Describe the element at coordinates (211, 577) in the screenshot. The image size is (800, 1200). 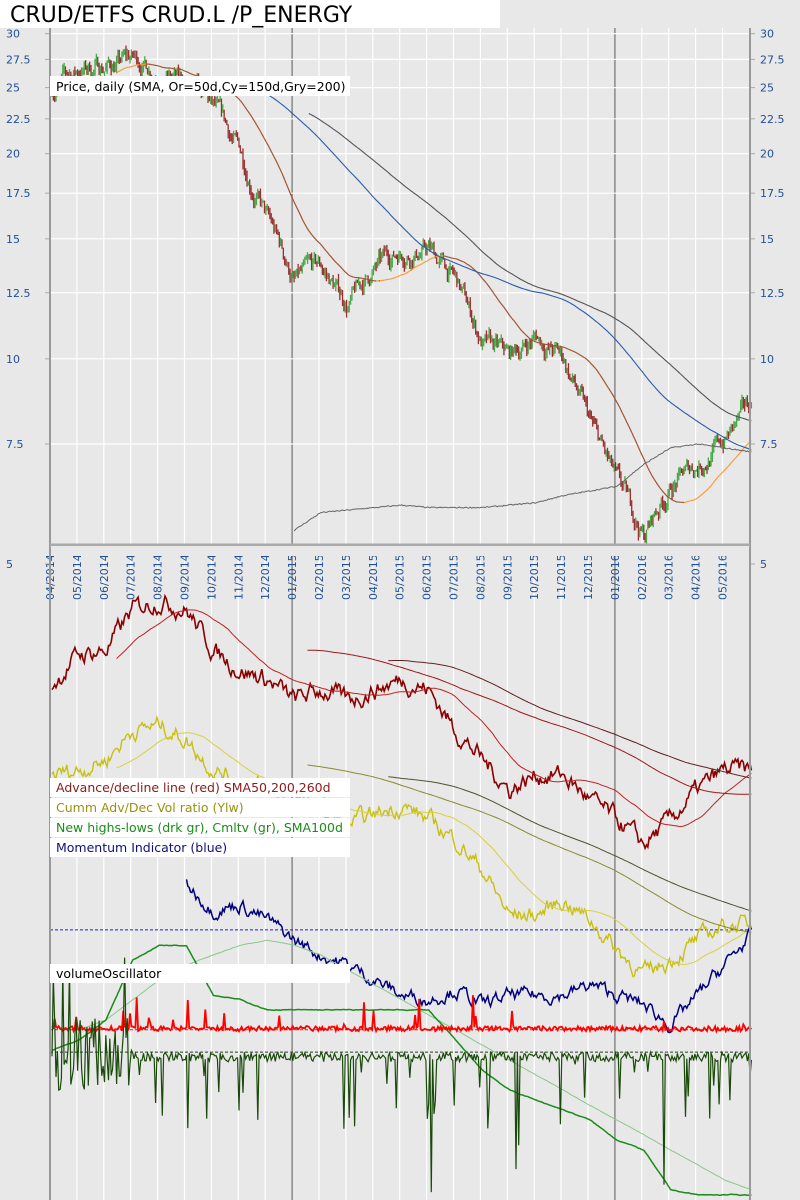
I see `x-tick-label: 10/2014` at that location.